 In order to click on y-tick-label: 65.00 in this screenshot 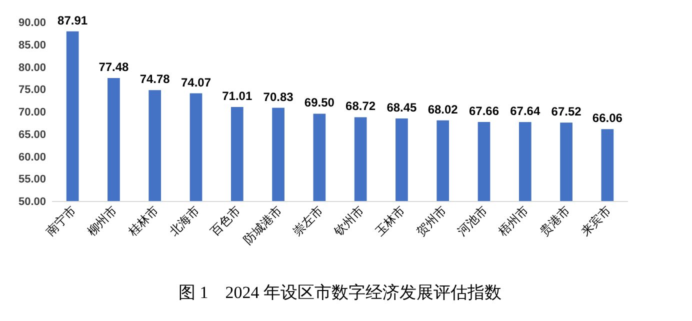, I will do `click(32, 134)`.